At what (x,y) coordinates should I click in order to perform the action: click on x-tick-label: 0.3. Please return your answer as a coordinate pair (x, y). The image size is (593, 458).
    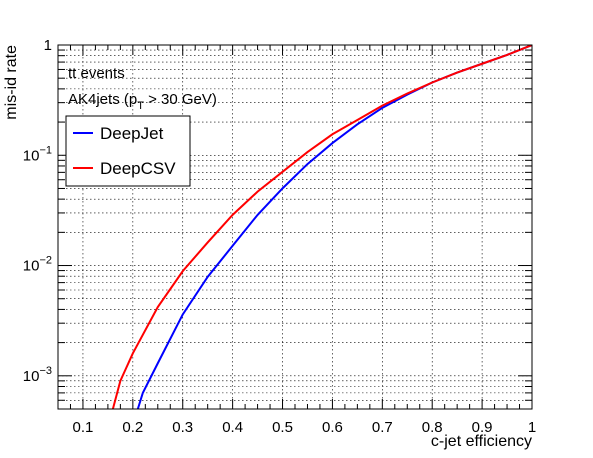
    Looking at the image, I should click on (182, 427).